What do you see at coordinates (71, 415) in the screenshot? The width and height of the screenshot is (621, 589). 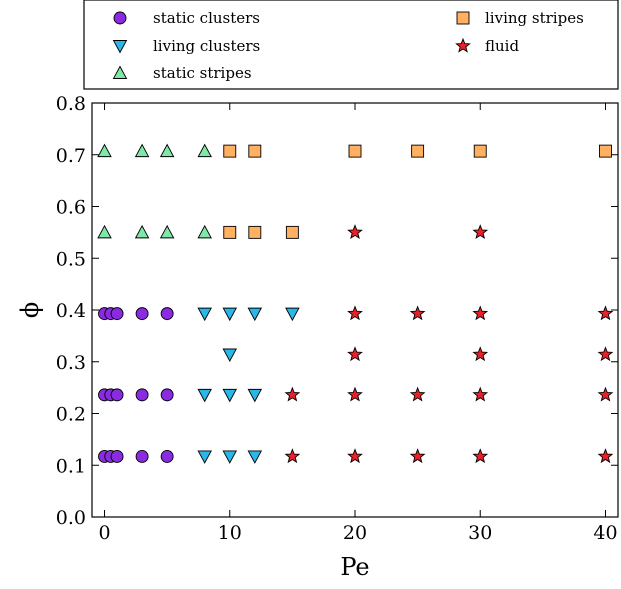 I see `y-tick-label: 0.2` at bounding box center [71, 415].